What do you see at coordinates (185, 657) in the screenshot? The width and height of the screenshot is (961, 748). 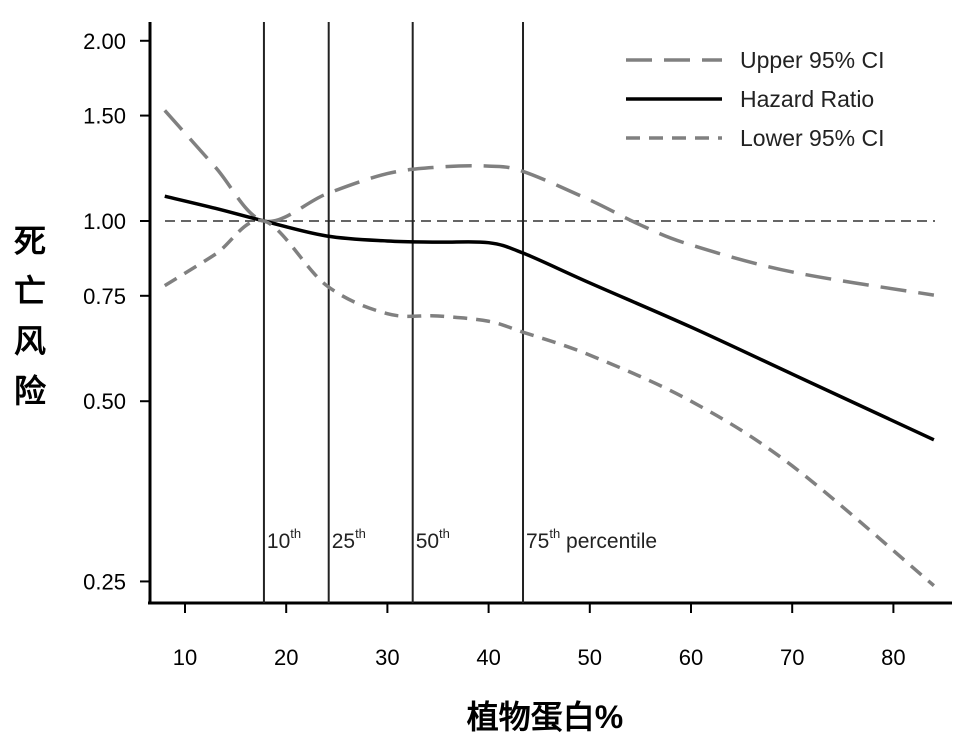 I see `x-tick-label: 10` at bounding box center [185, 657].